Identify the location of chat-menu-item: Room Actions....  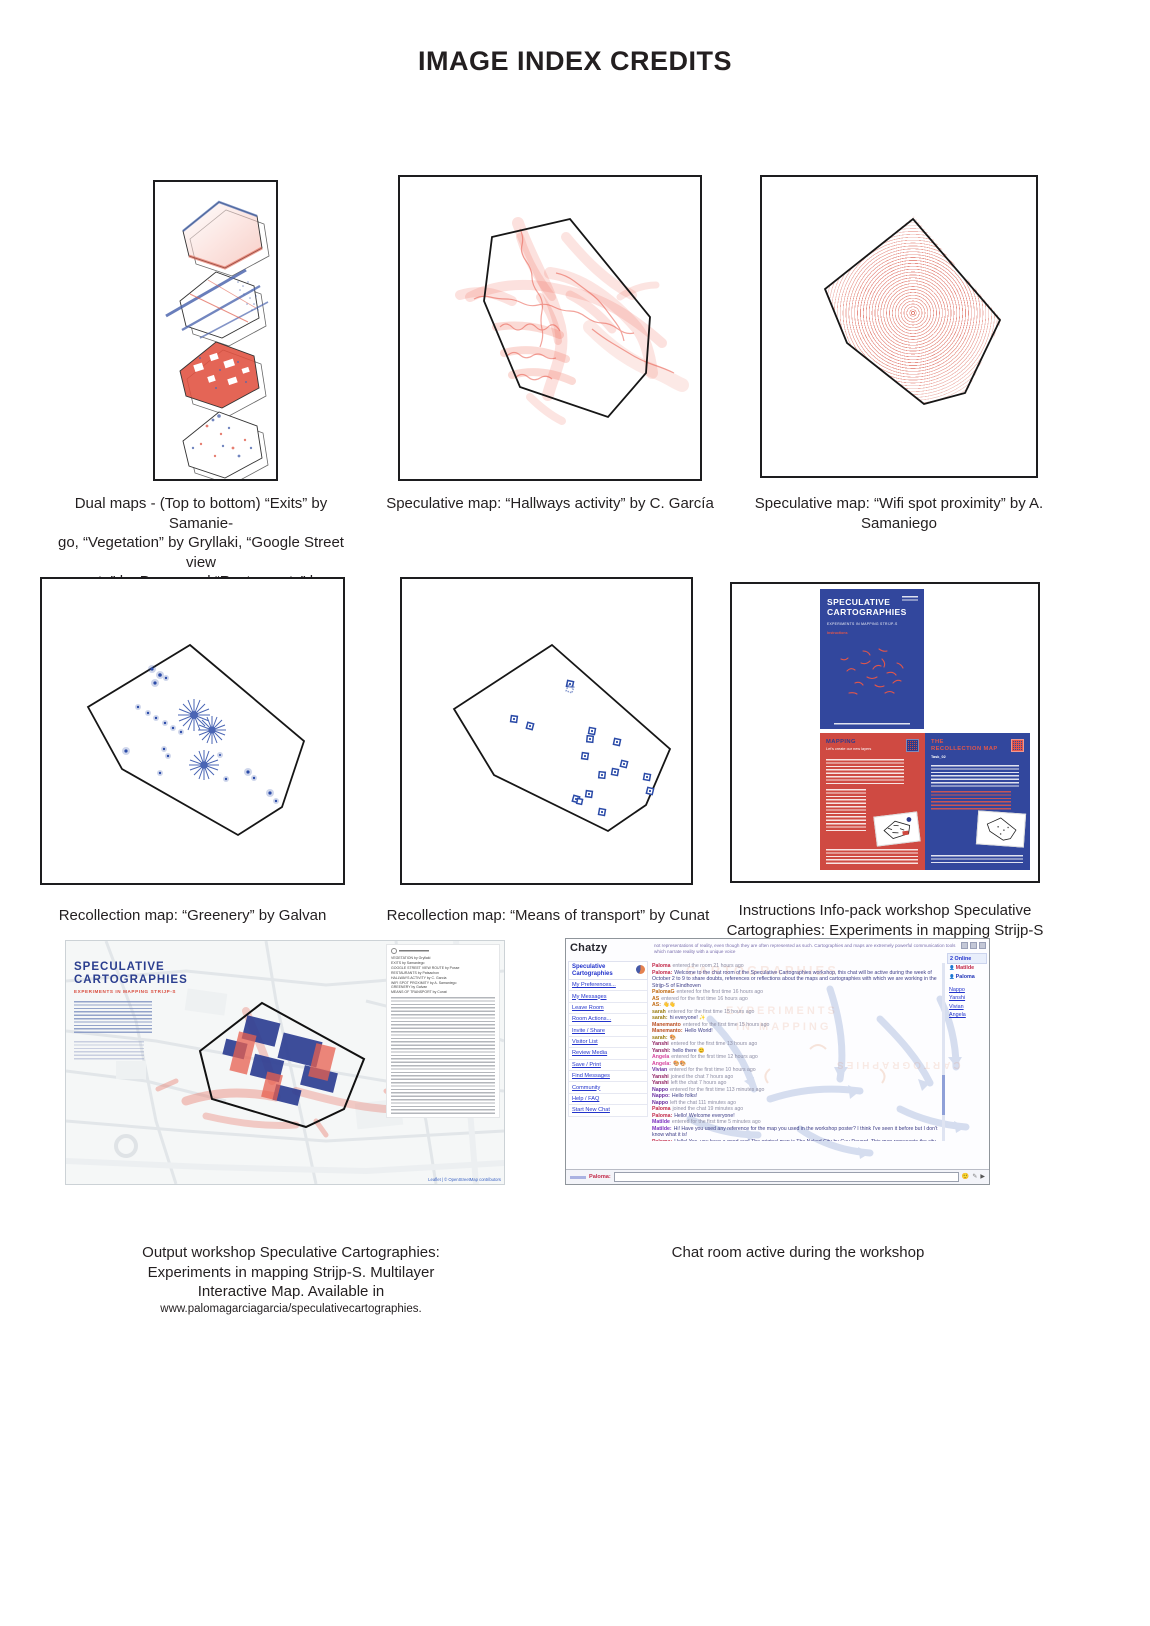
(608, 1020).